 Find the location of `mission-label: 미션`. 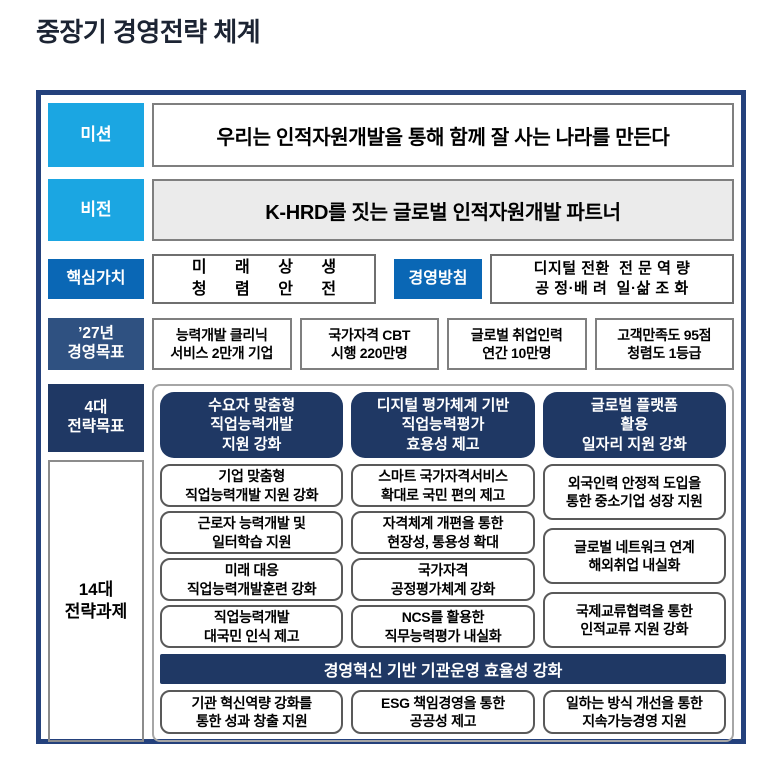

mission-label: 미션 is located at coordinates (96, 135).